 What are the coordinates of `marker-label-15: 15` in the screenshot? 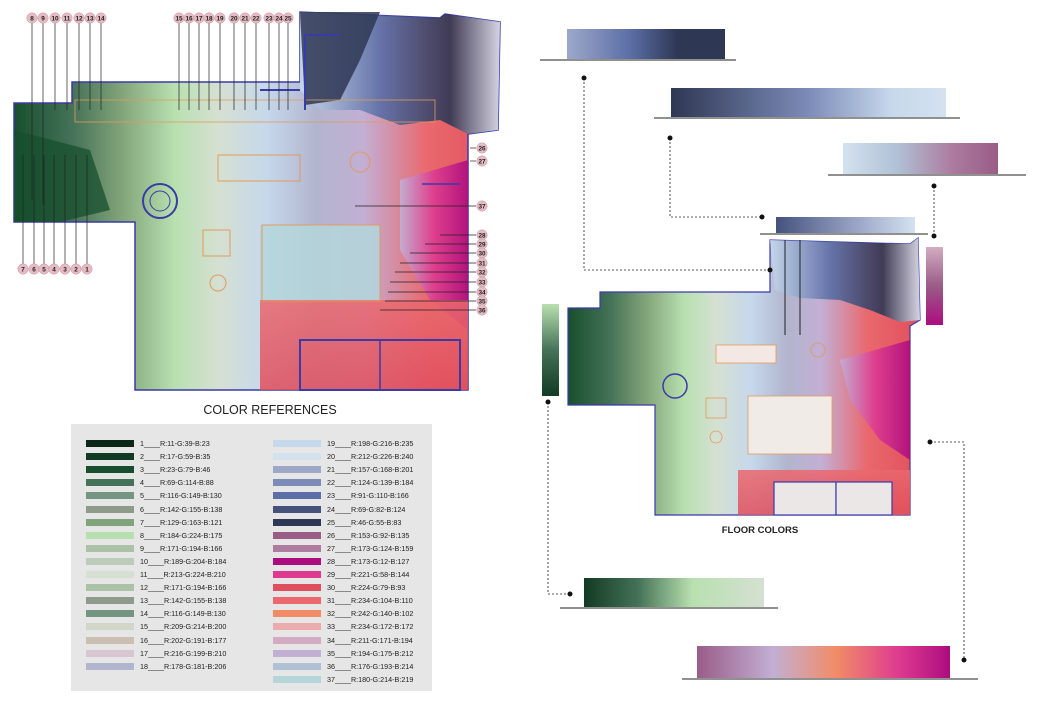 It's located at (179, 18).